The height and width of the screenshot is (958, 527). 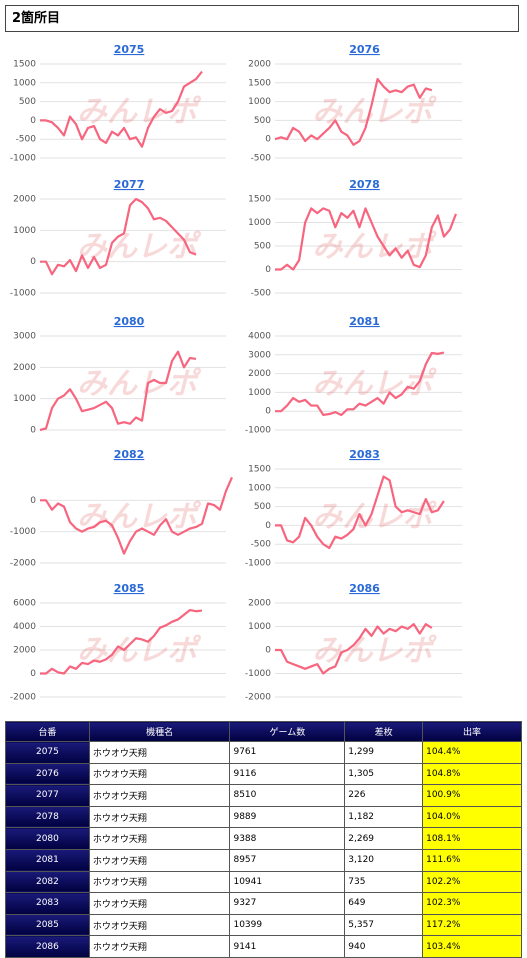 I want to click on chart-title: 2085, so click(x=129, y=588).